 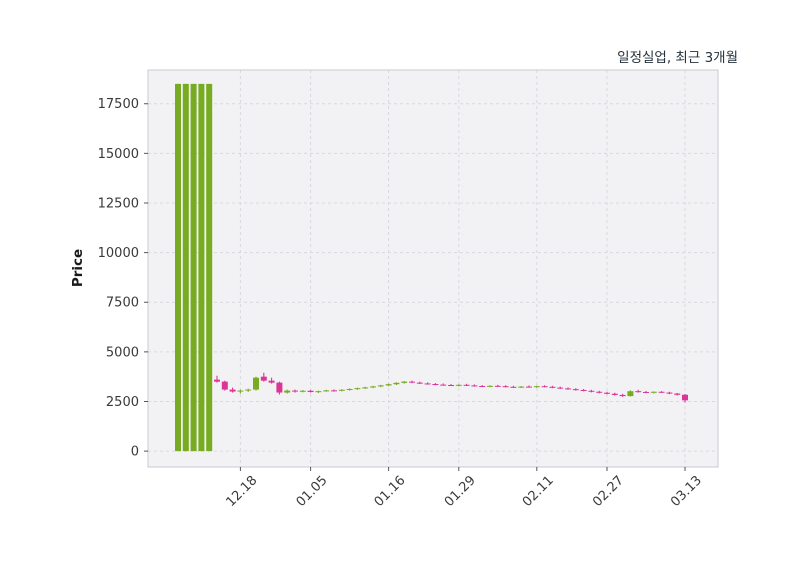 What do you see at coordinates (122, 303) in the screenshot?
I see `y-tick-label: 7500` at bounding box center [122, 303].